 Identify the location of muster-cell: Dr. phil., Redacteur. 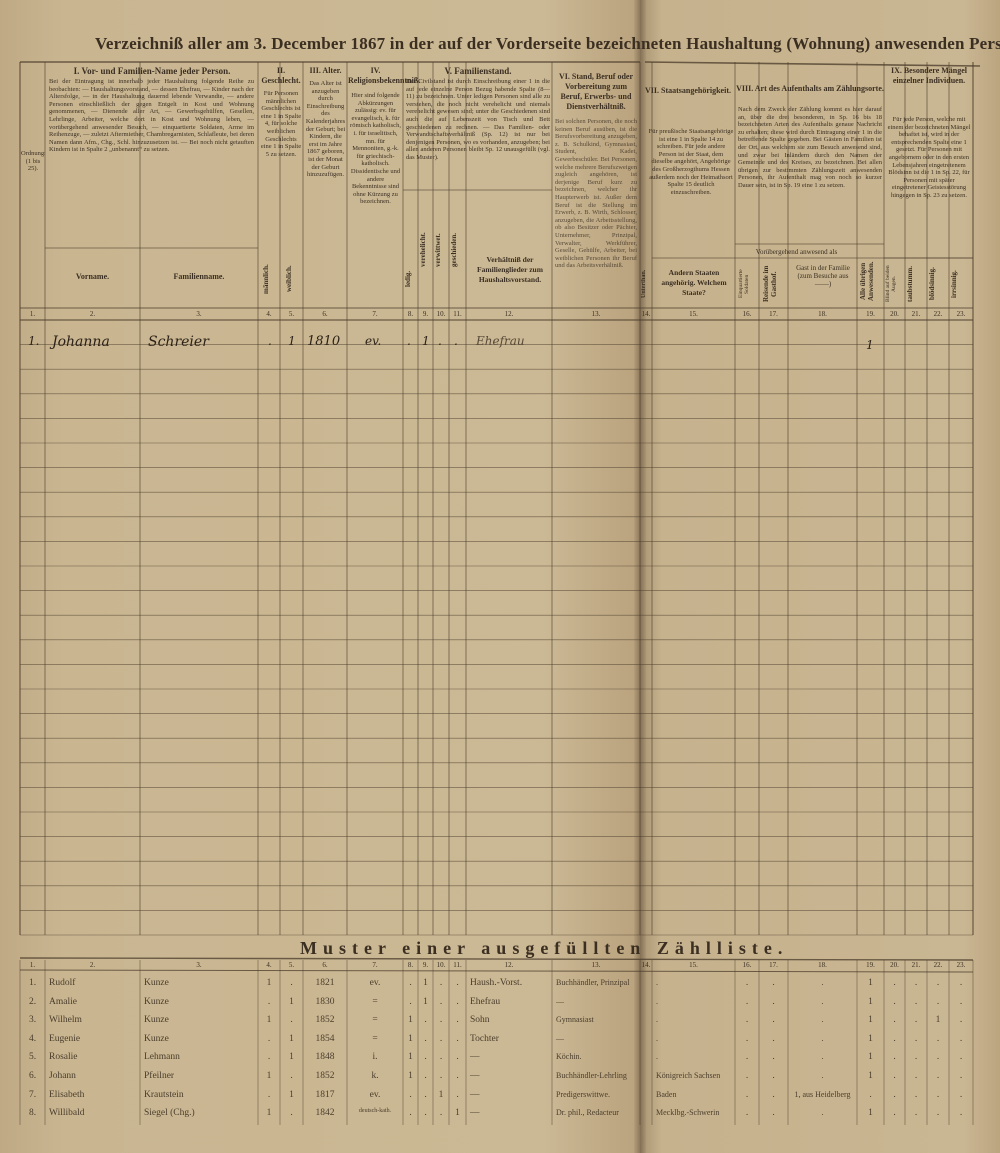
(587, 1113).